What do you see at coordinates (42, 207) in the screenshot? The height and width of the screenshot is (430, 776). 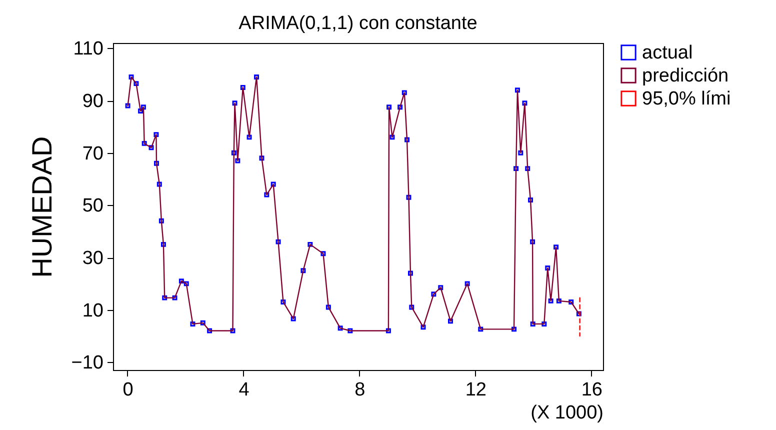 I see `y-axis-title: HUMEDAD` at bounding box center [42, 207].